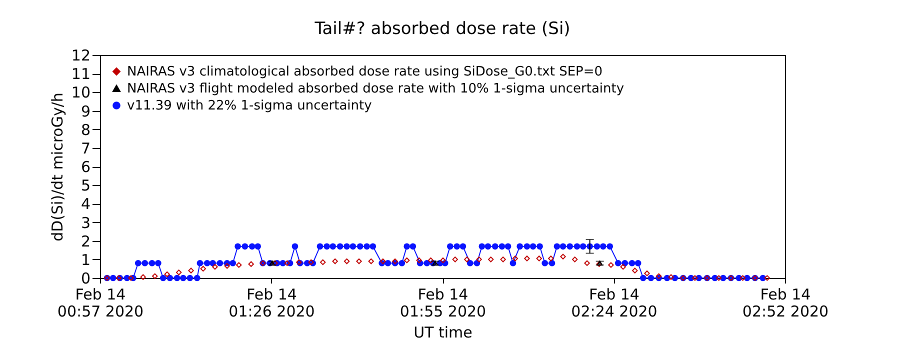  What do you see at coordinates (443, 303) in the screenshot?
I see `x-tick-label: Feb 14 01:55 2020` at bounding box center [443, 303].